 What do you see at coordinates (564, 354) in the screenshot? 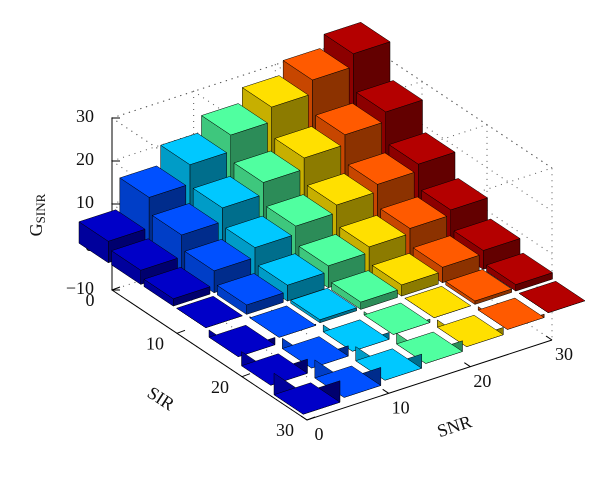
I see `x-tick-label: 30` at bounding box center [564, 354].